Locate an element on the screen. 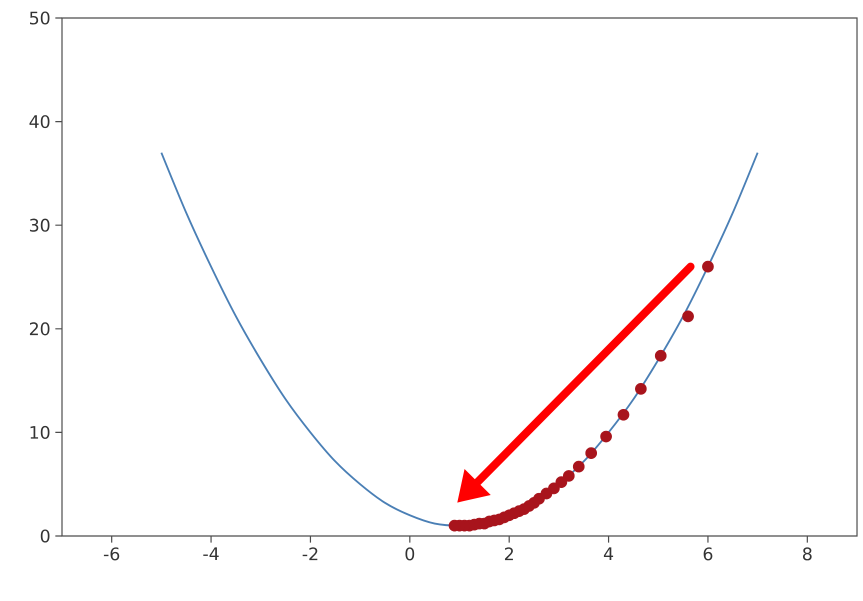 This screenshot has height=601, width=863. y-tick-label: 10 is located at coordinates (40, 432).